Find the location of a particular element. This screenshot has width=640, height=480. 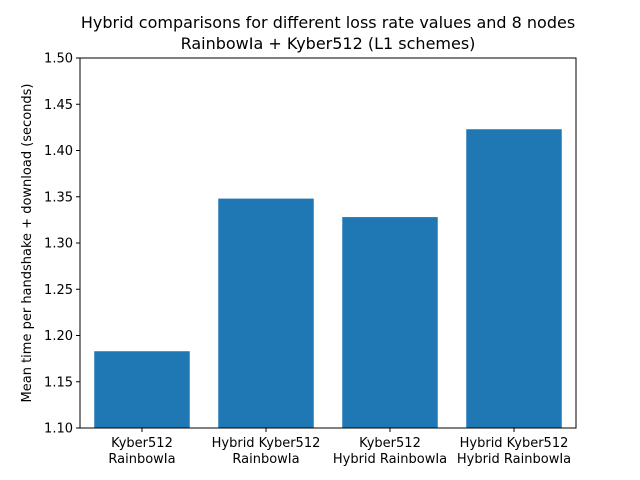

y-tick-label: 1.20 is located at coordinates (58, 336).